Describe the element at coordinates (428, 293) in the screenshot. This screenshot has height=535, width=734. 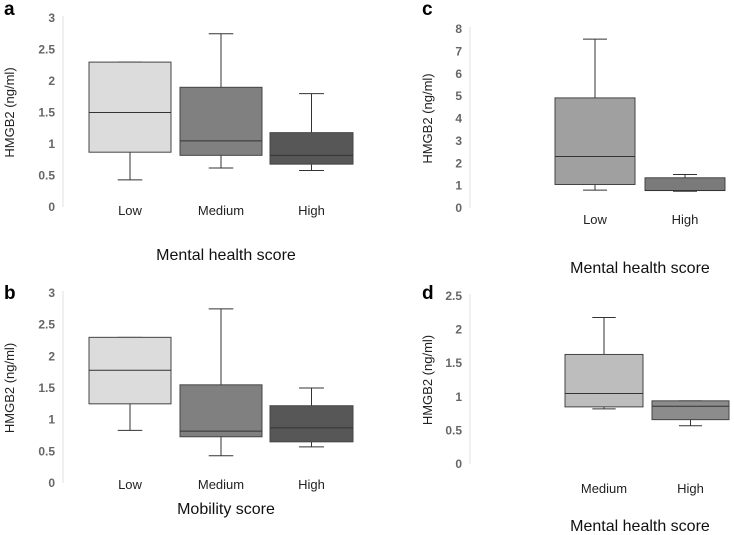
I see `panel-label: d` at that location.